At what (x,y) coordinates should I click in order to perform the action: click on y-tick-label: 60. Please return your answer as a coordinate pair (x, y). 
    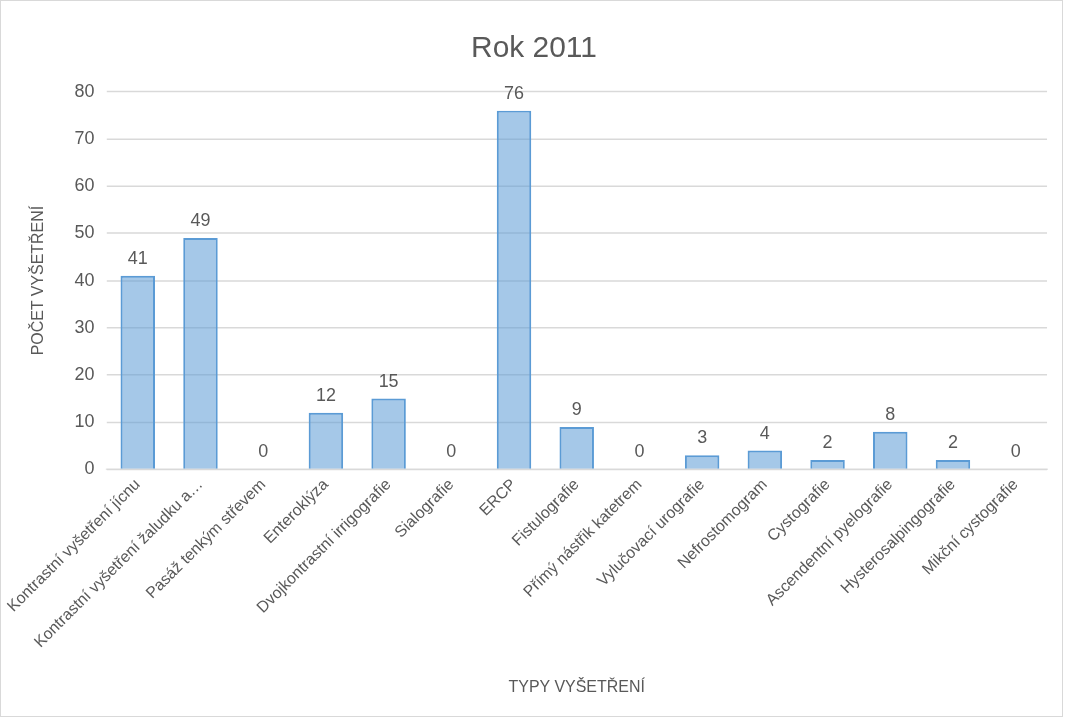
    Looking at the image, I should click on (84, 185).